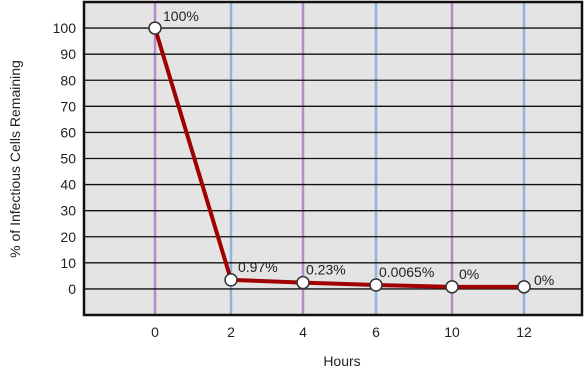 The image size is (584, 374). What do you see at coordinates (326, 270) in the screenshot?
I see `data-label: 0.23%` at bounding box center [326, 270].